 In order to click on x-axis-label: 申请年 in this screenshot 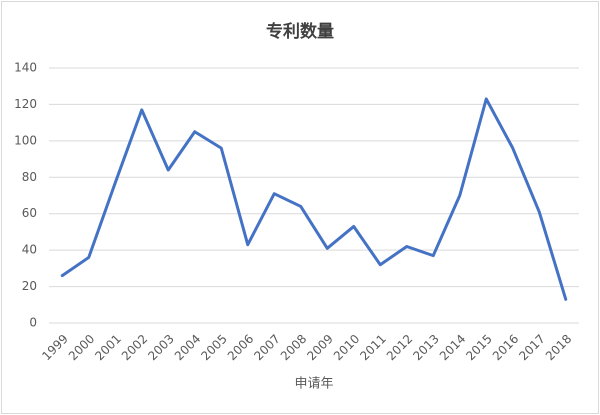, I will do `click(313, 384)`.